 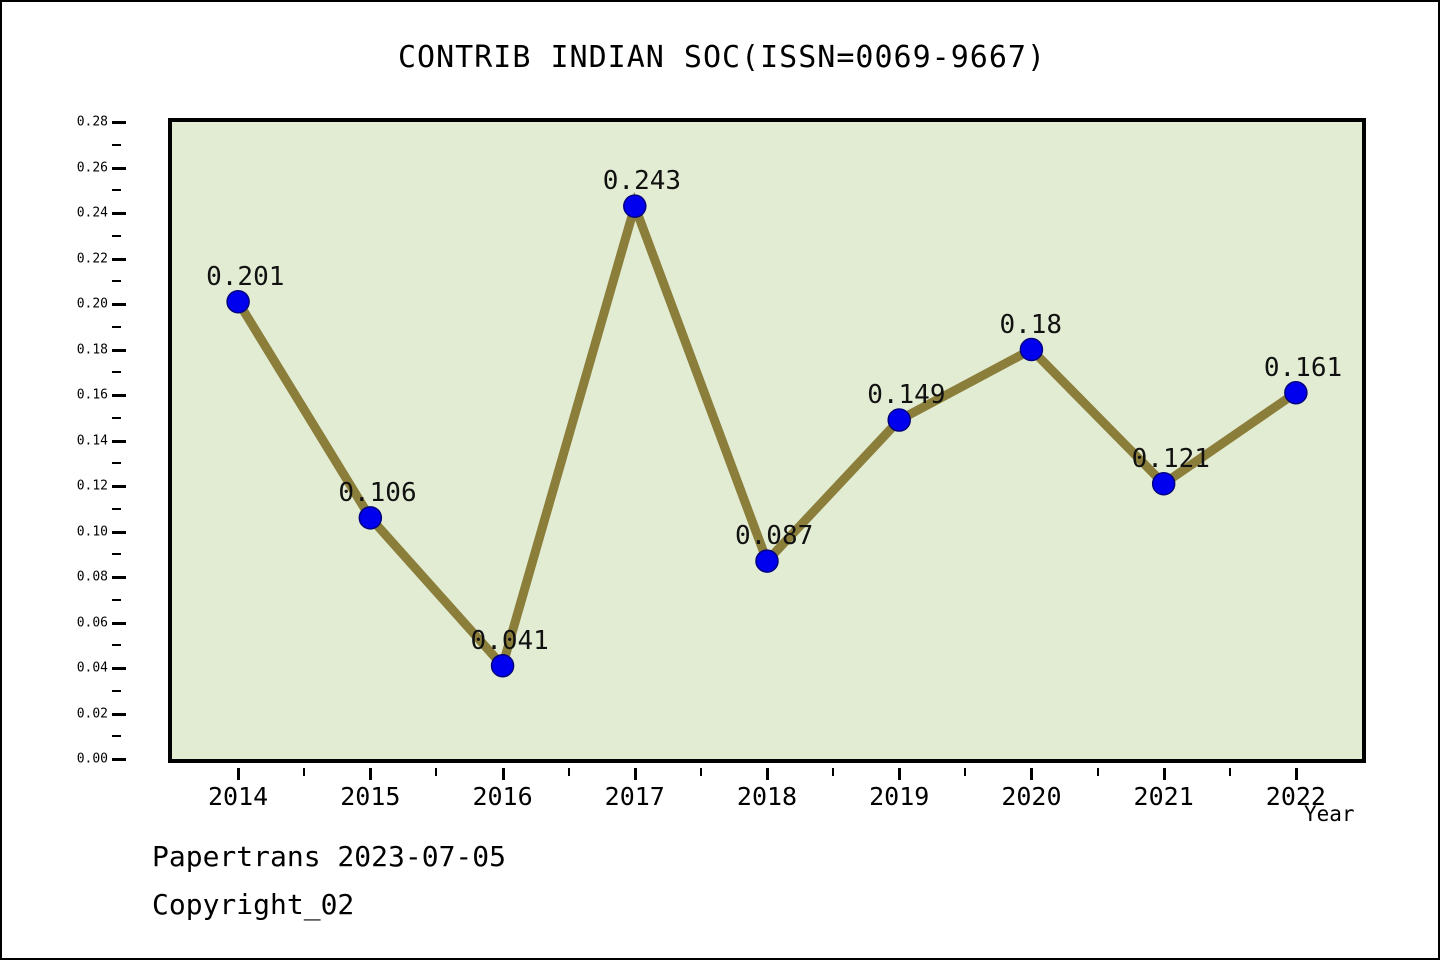 What do you see at coordinates (1031, 796) in the screenshot?
I see `x-tick-label: 2020` at bounding box center [1031, 796].